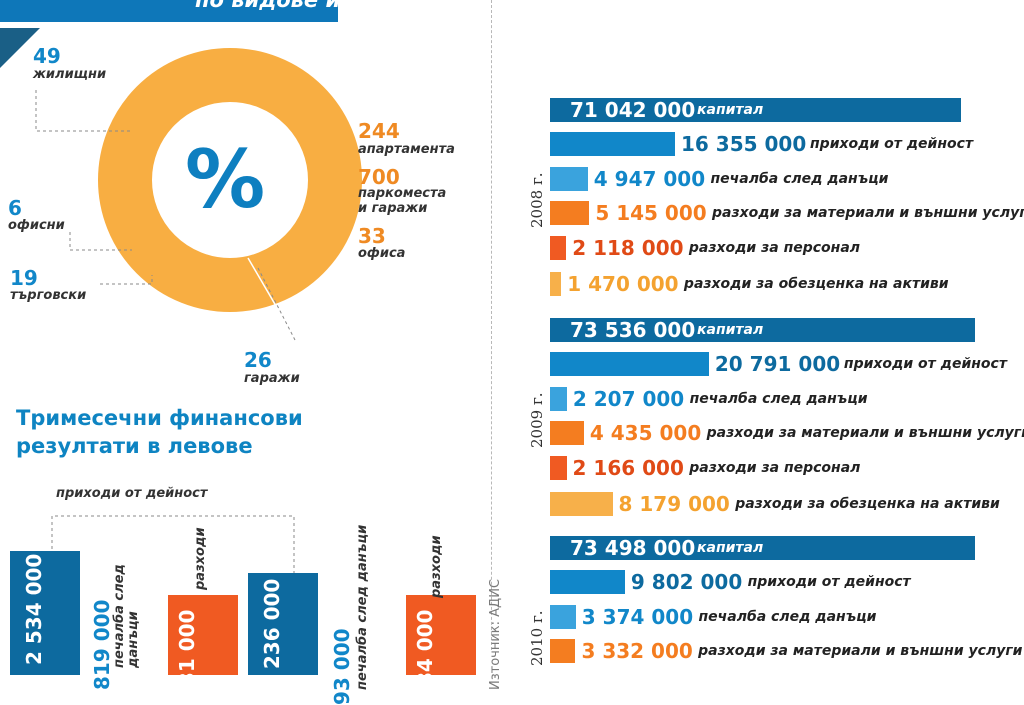 The height and width of the screenshot is (705, 1024). I want to click on bar-value-2-0: 73 498 000, so click(633, 548).